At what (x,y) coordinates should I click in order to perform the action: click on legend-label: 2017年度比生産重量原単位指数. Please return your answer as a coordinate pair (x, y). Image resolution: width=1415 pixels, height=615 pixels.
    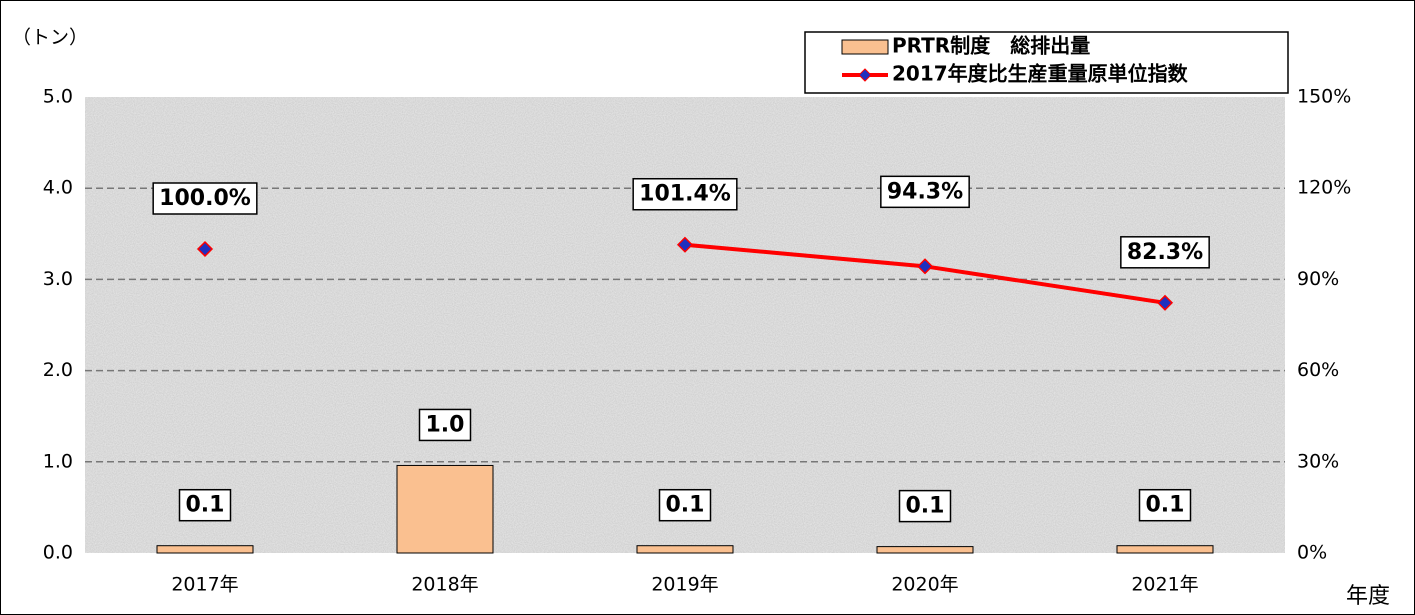
    Looking at the image, I should click on (1040, 74).